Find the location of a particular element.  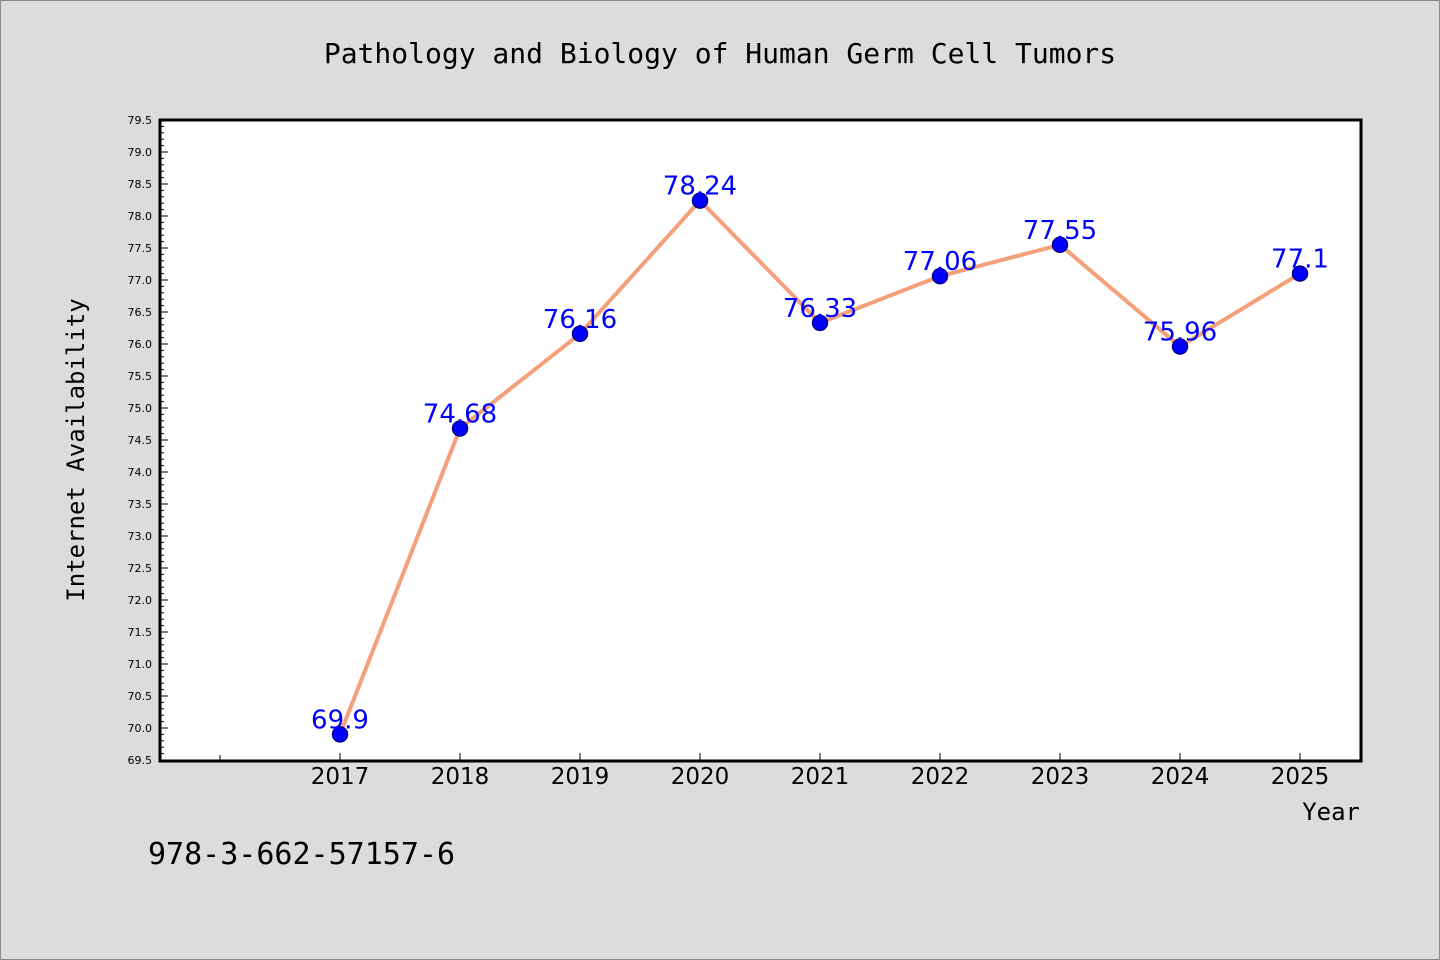

x-tick-label: 2022 is located at coordinates (940, 777).